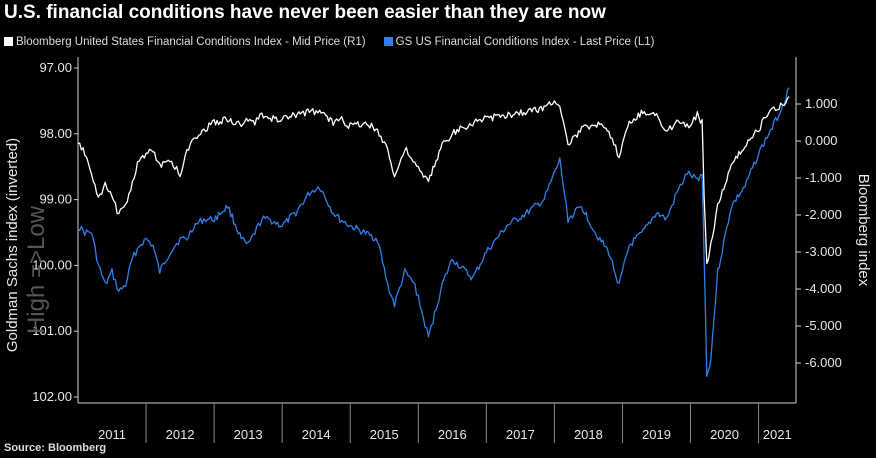 This screenshot has height=458, width=876. What do you see at coordinates (823, 177) in the screenshot?
I see `right-tick-label--1.000: -1.000` at bounding box center [823, 177].